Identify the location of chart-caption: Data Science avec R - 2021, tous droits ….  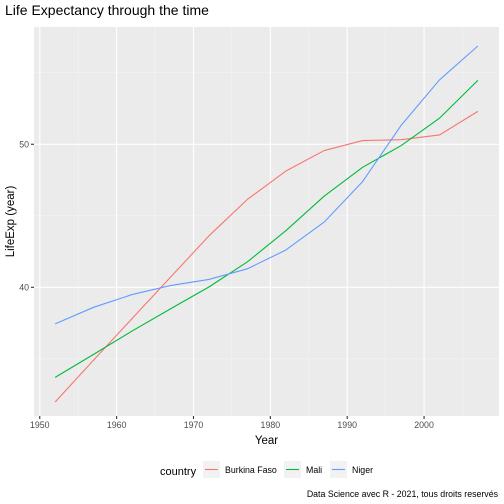
(403, 494).